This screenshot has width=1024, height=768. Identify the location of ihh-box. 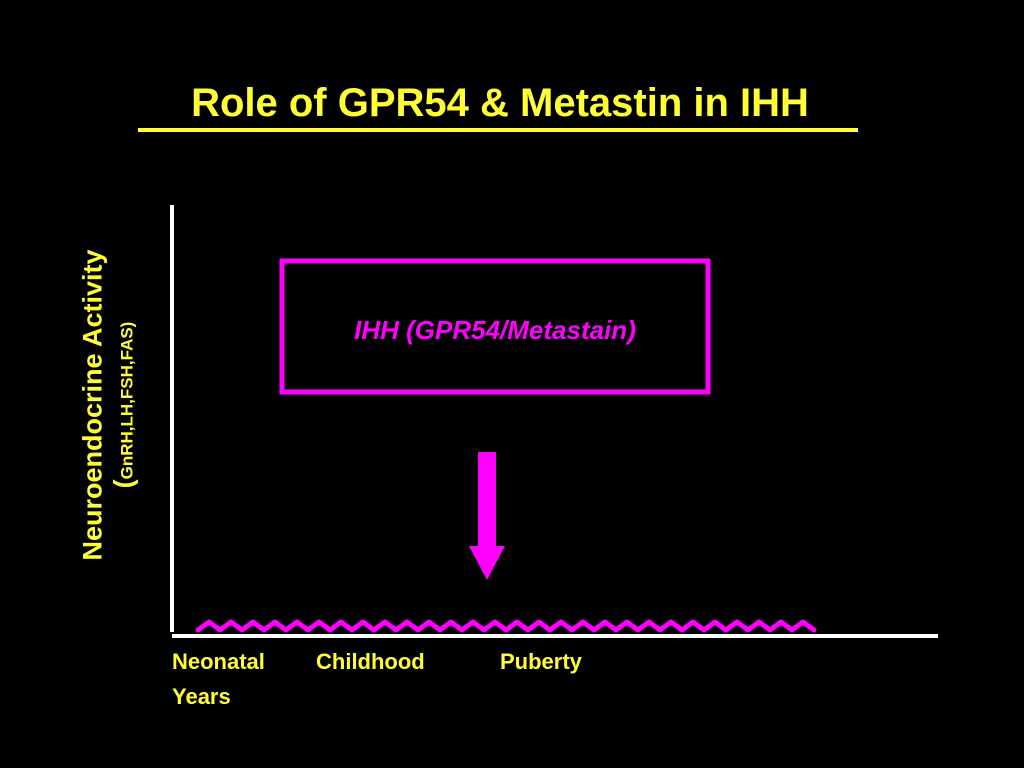
(495, 326).